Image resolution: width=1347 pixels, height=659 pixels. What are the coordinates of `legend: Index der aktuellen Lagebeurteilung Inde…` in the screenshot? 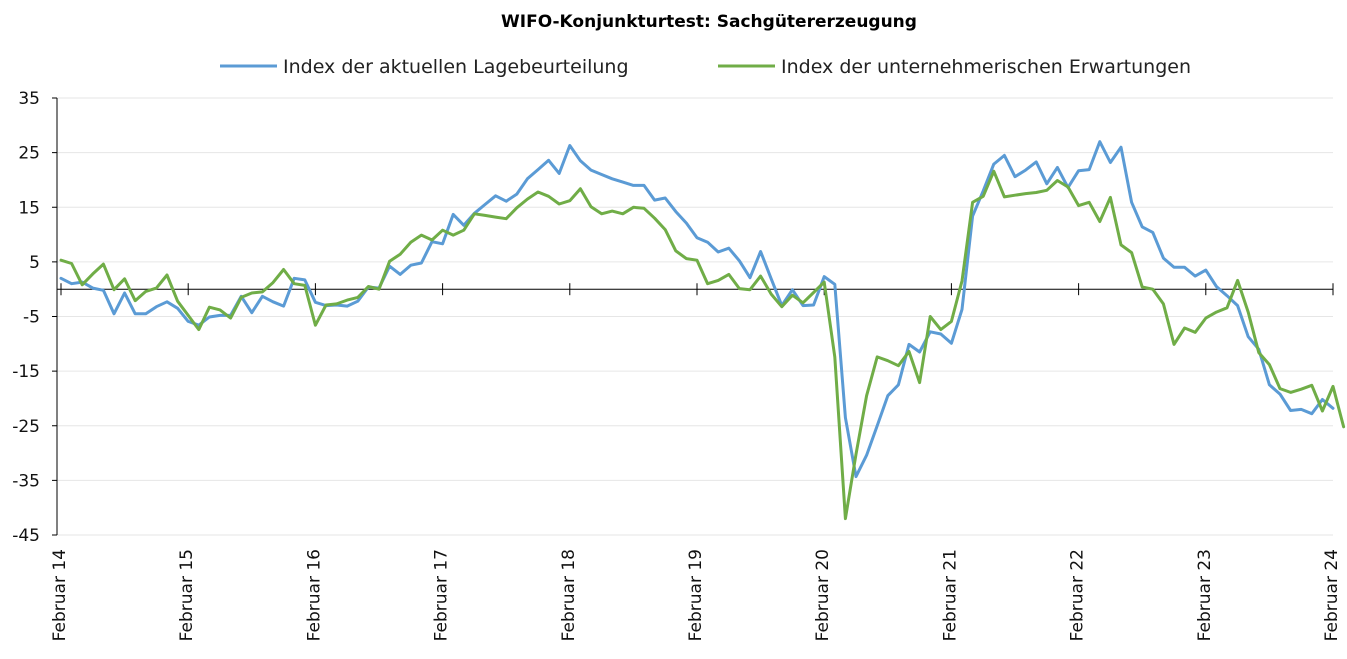 It's located at (705, 67).